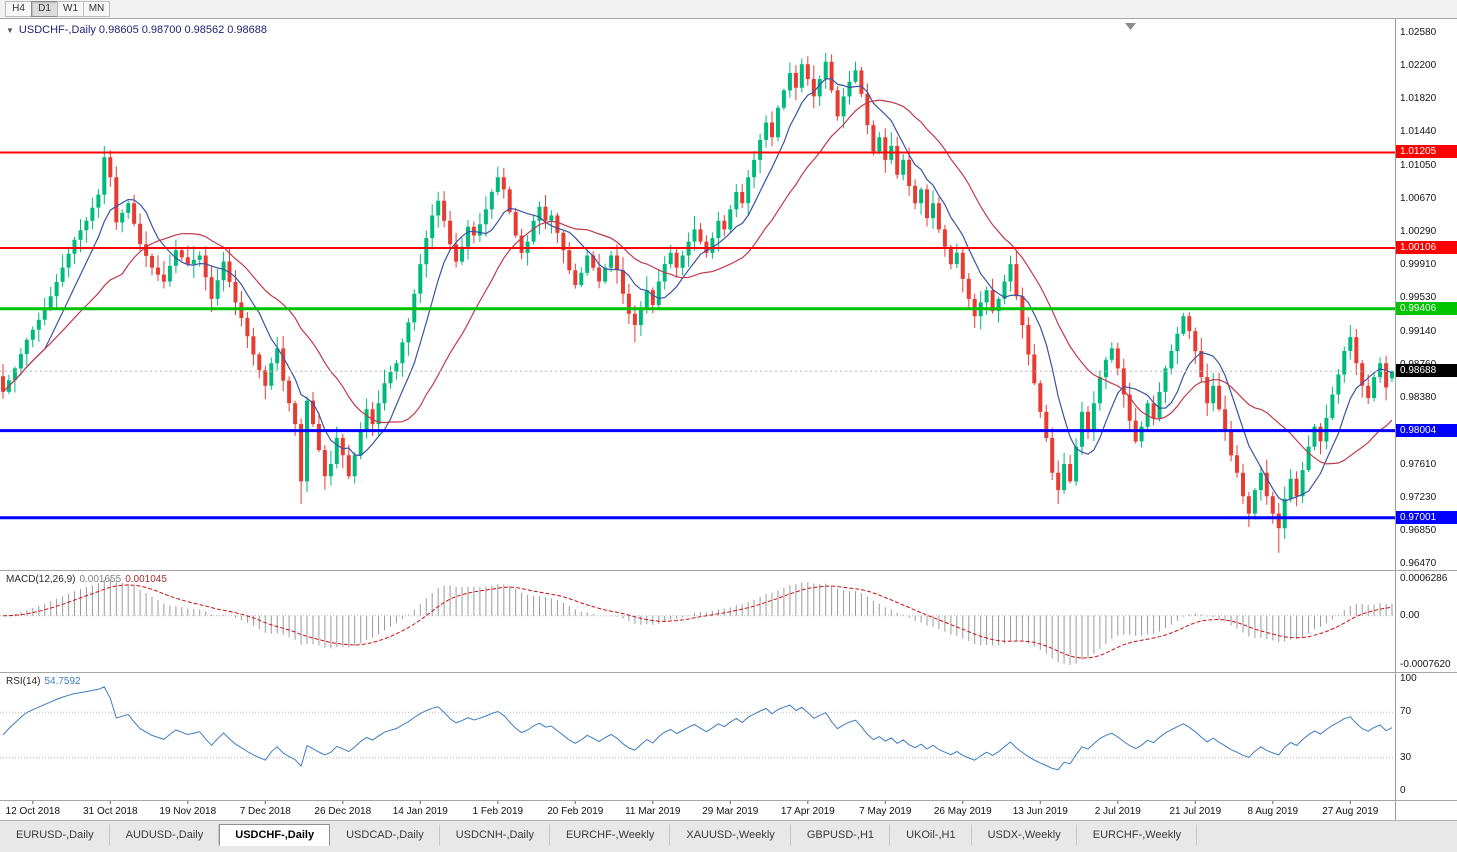 The height and width of the screenshot is (852, 1457). Describe the element at coordinates (931, 835) in the screenshot. I see `chart-tab-ukoil-h1: UKOil-,H1` at that location.